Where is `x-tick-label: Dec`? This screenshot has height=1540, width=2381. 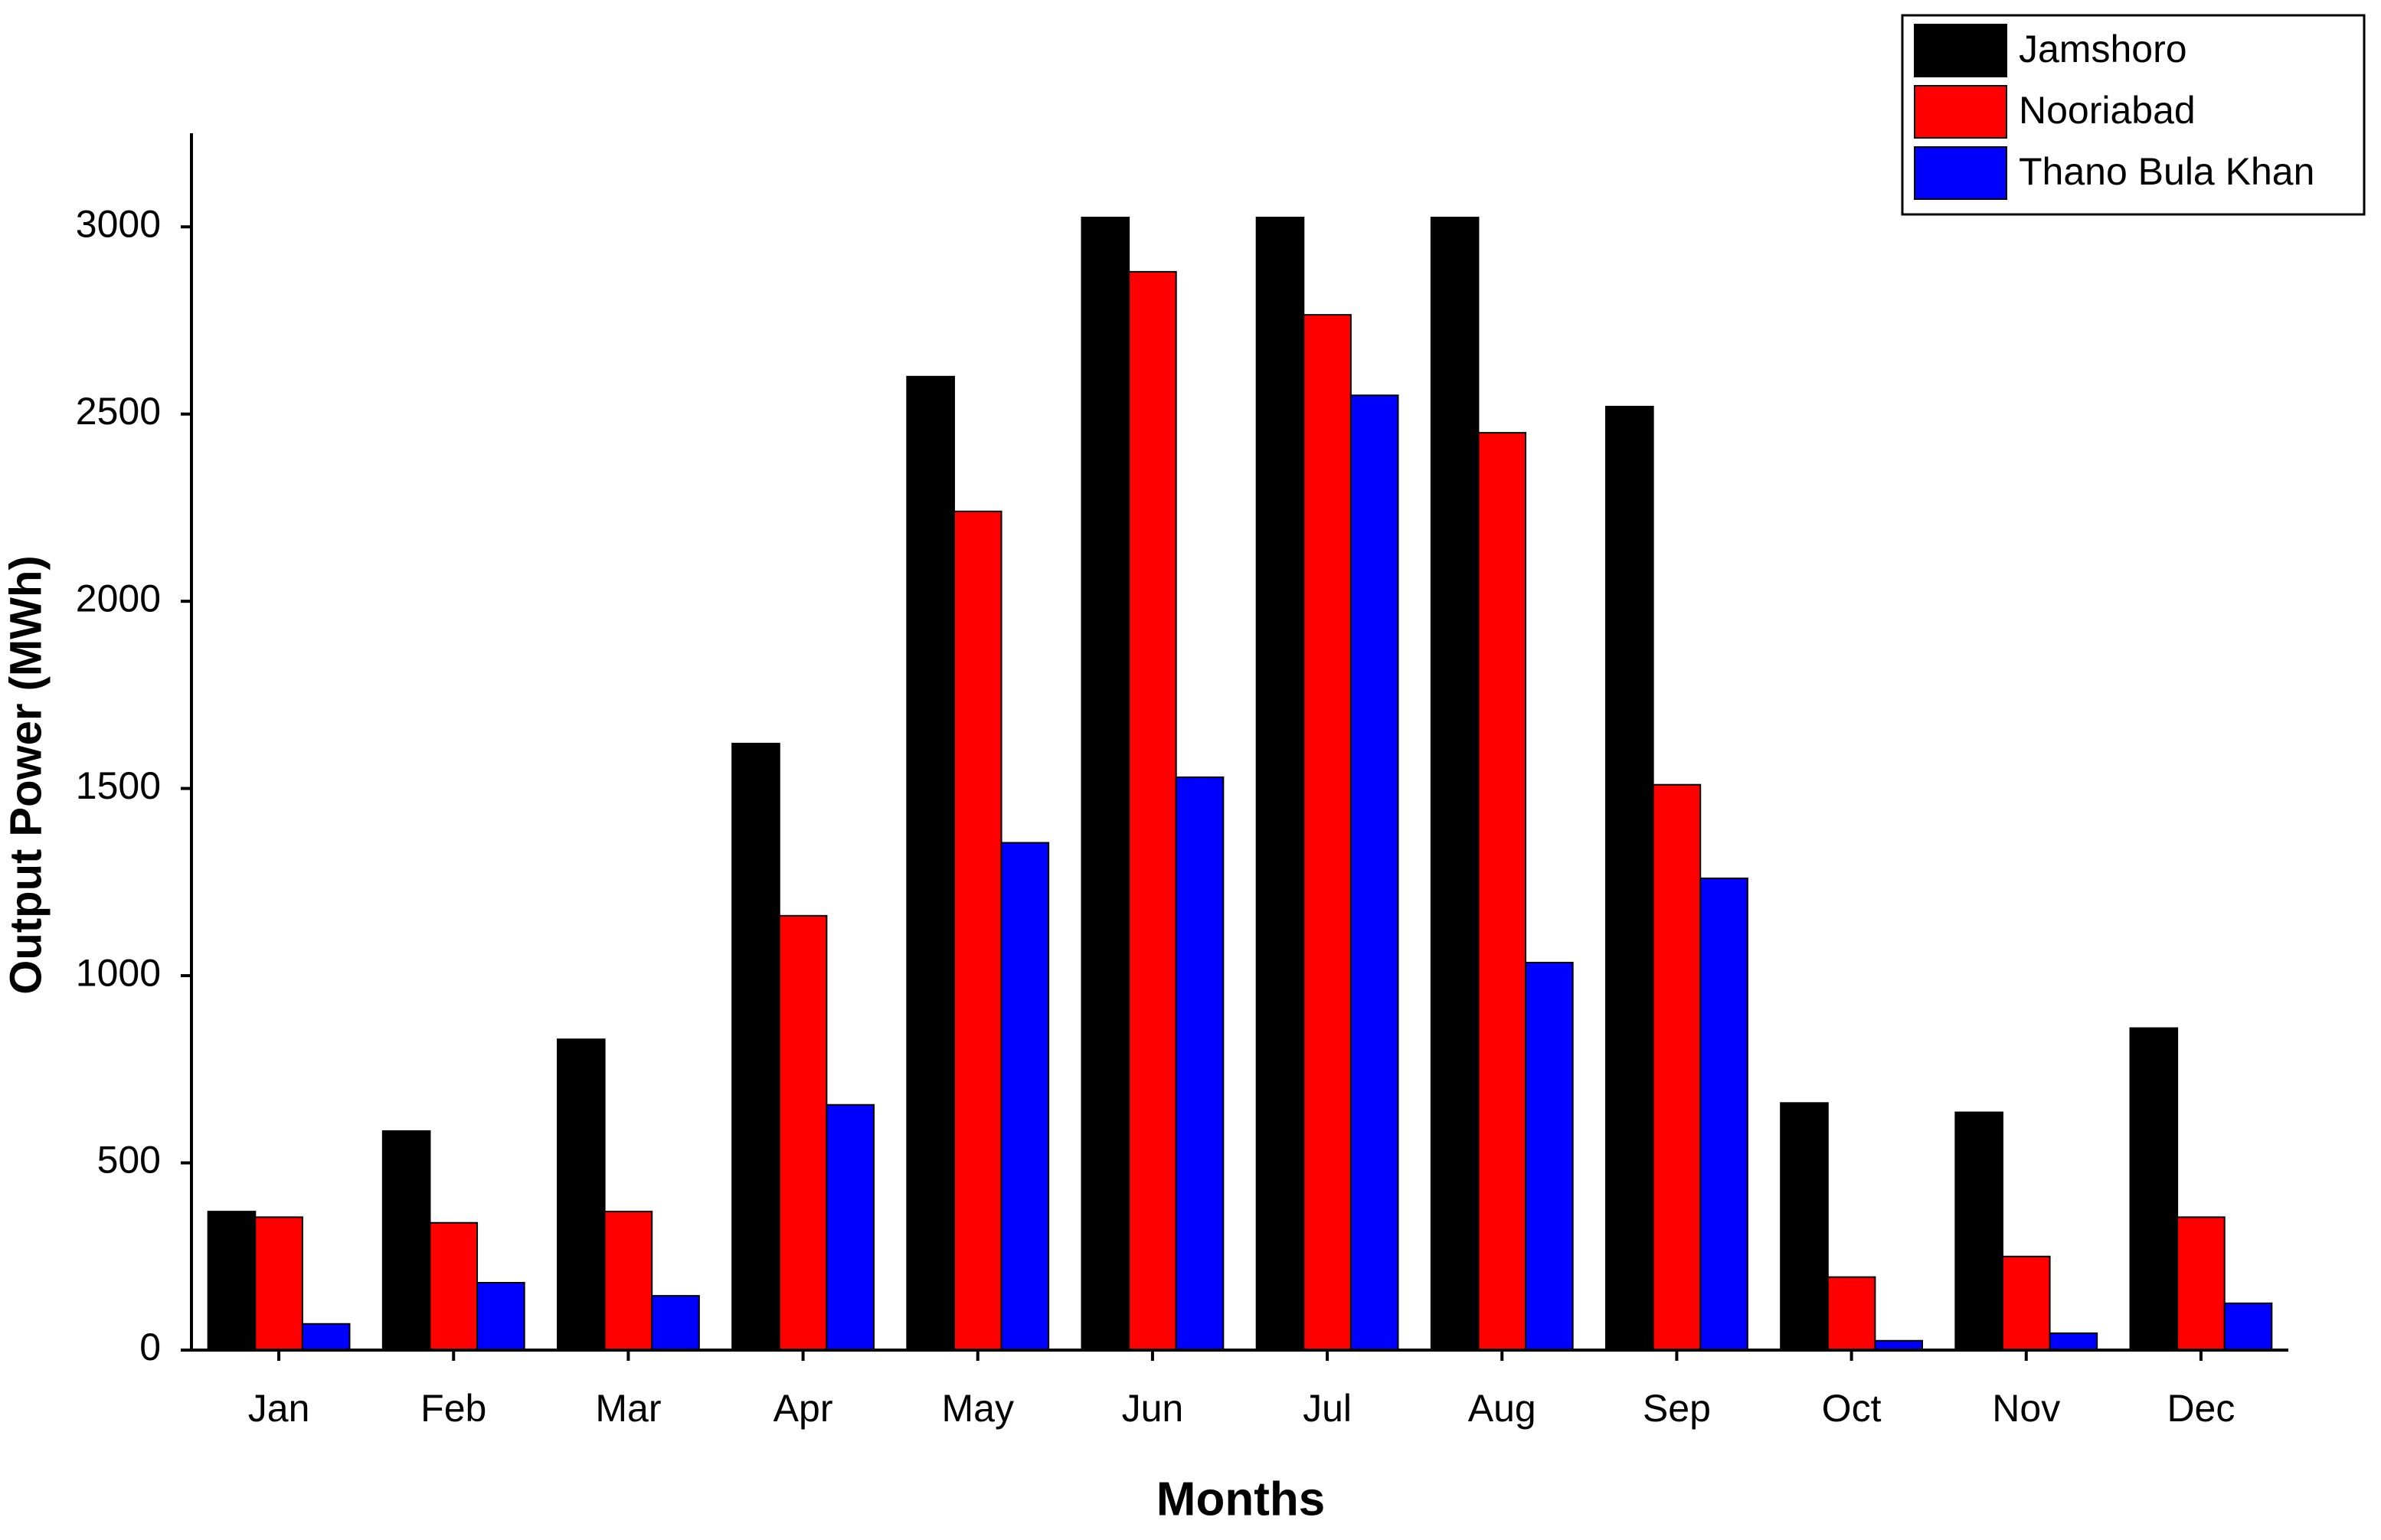 x-tick-label: Dec is located at coordinates (2201, 1408).